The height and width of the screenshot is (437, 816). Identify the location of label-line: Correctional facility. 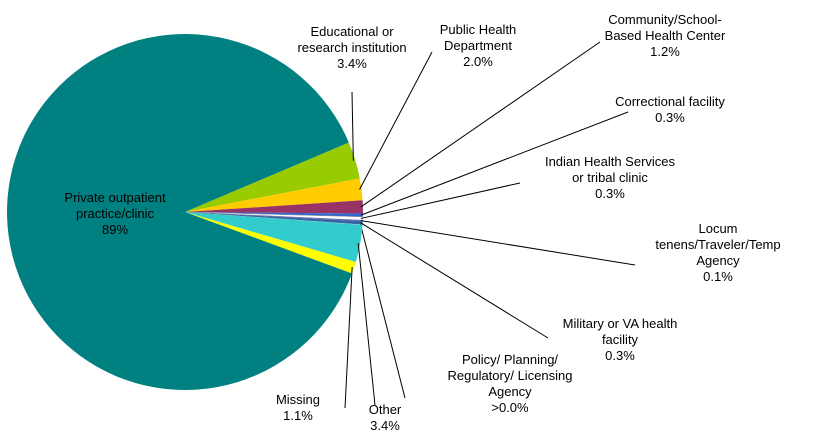
(670, 101).